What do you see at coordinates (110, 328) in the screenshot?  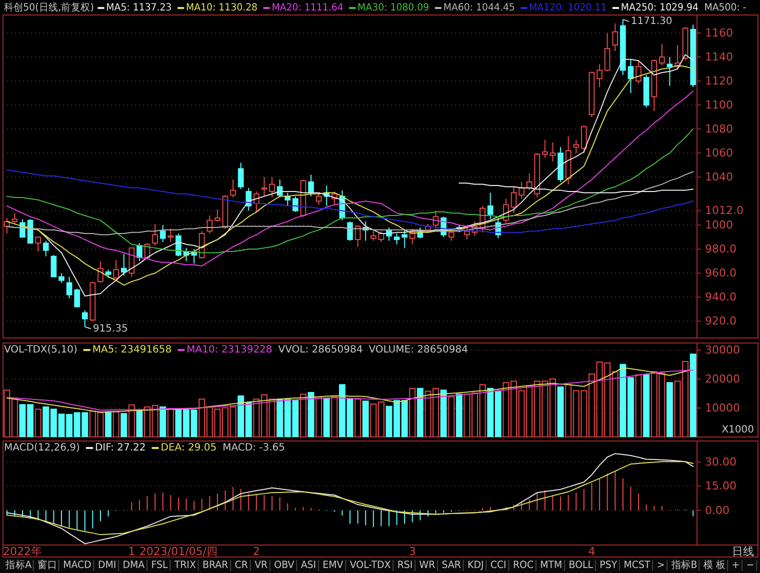 I see `annotation: 915.35` at bounding box center [110, 328].